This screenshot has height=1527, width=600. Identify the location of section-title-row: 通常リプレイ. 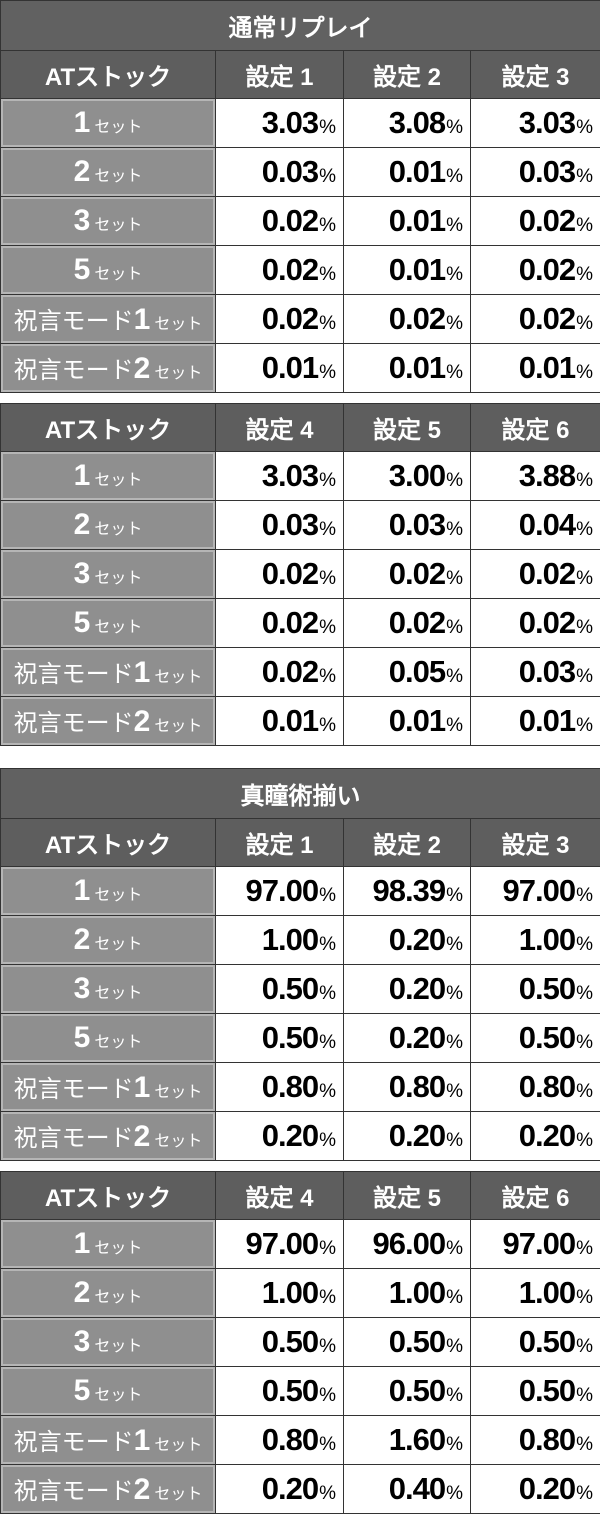
(300, 25).